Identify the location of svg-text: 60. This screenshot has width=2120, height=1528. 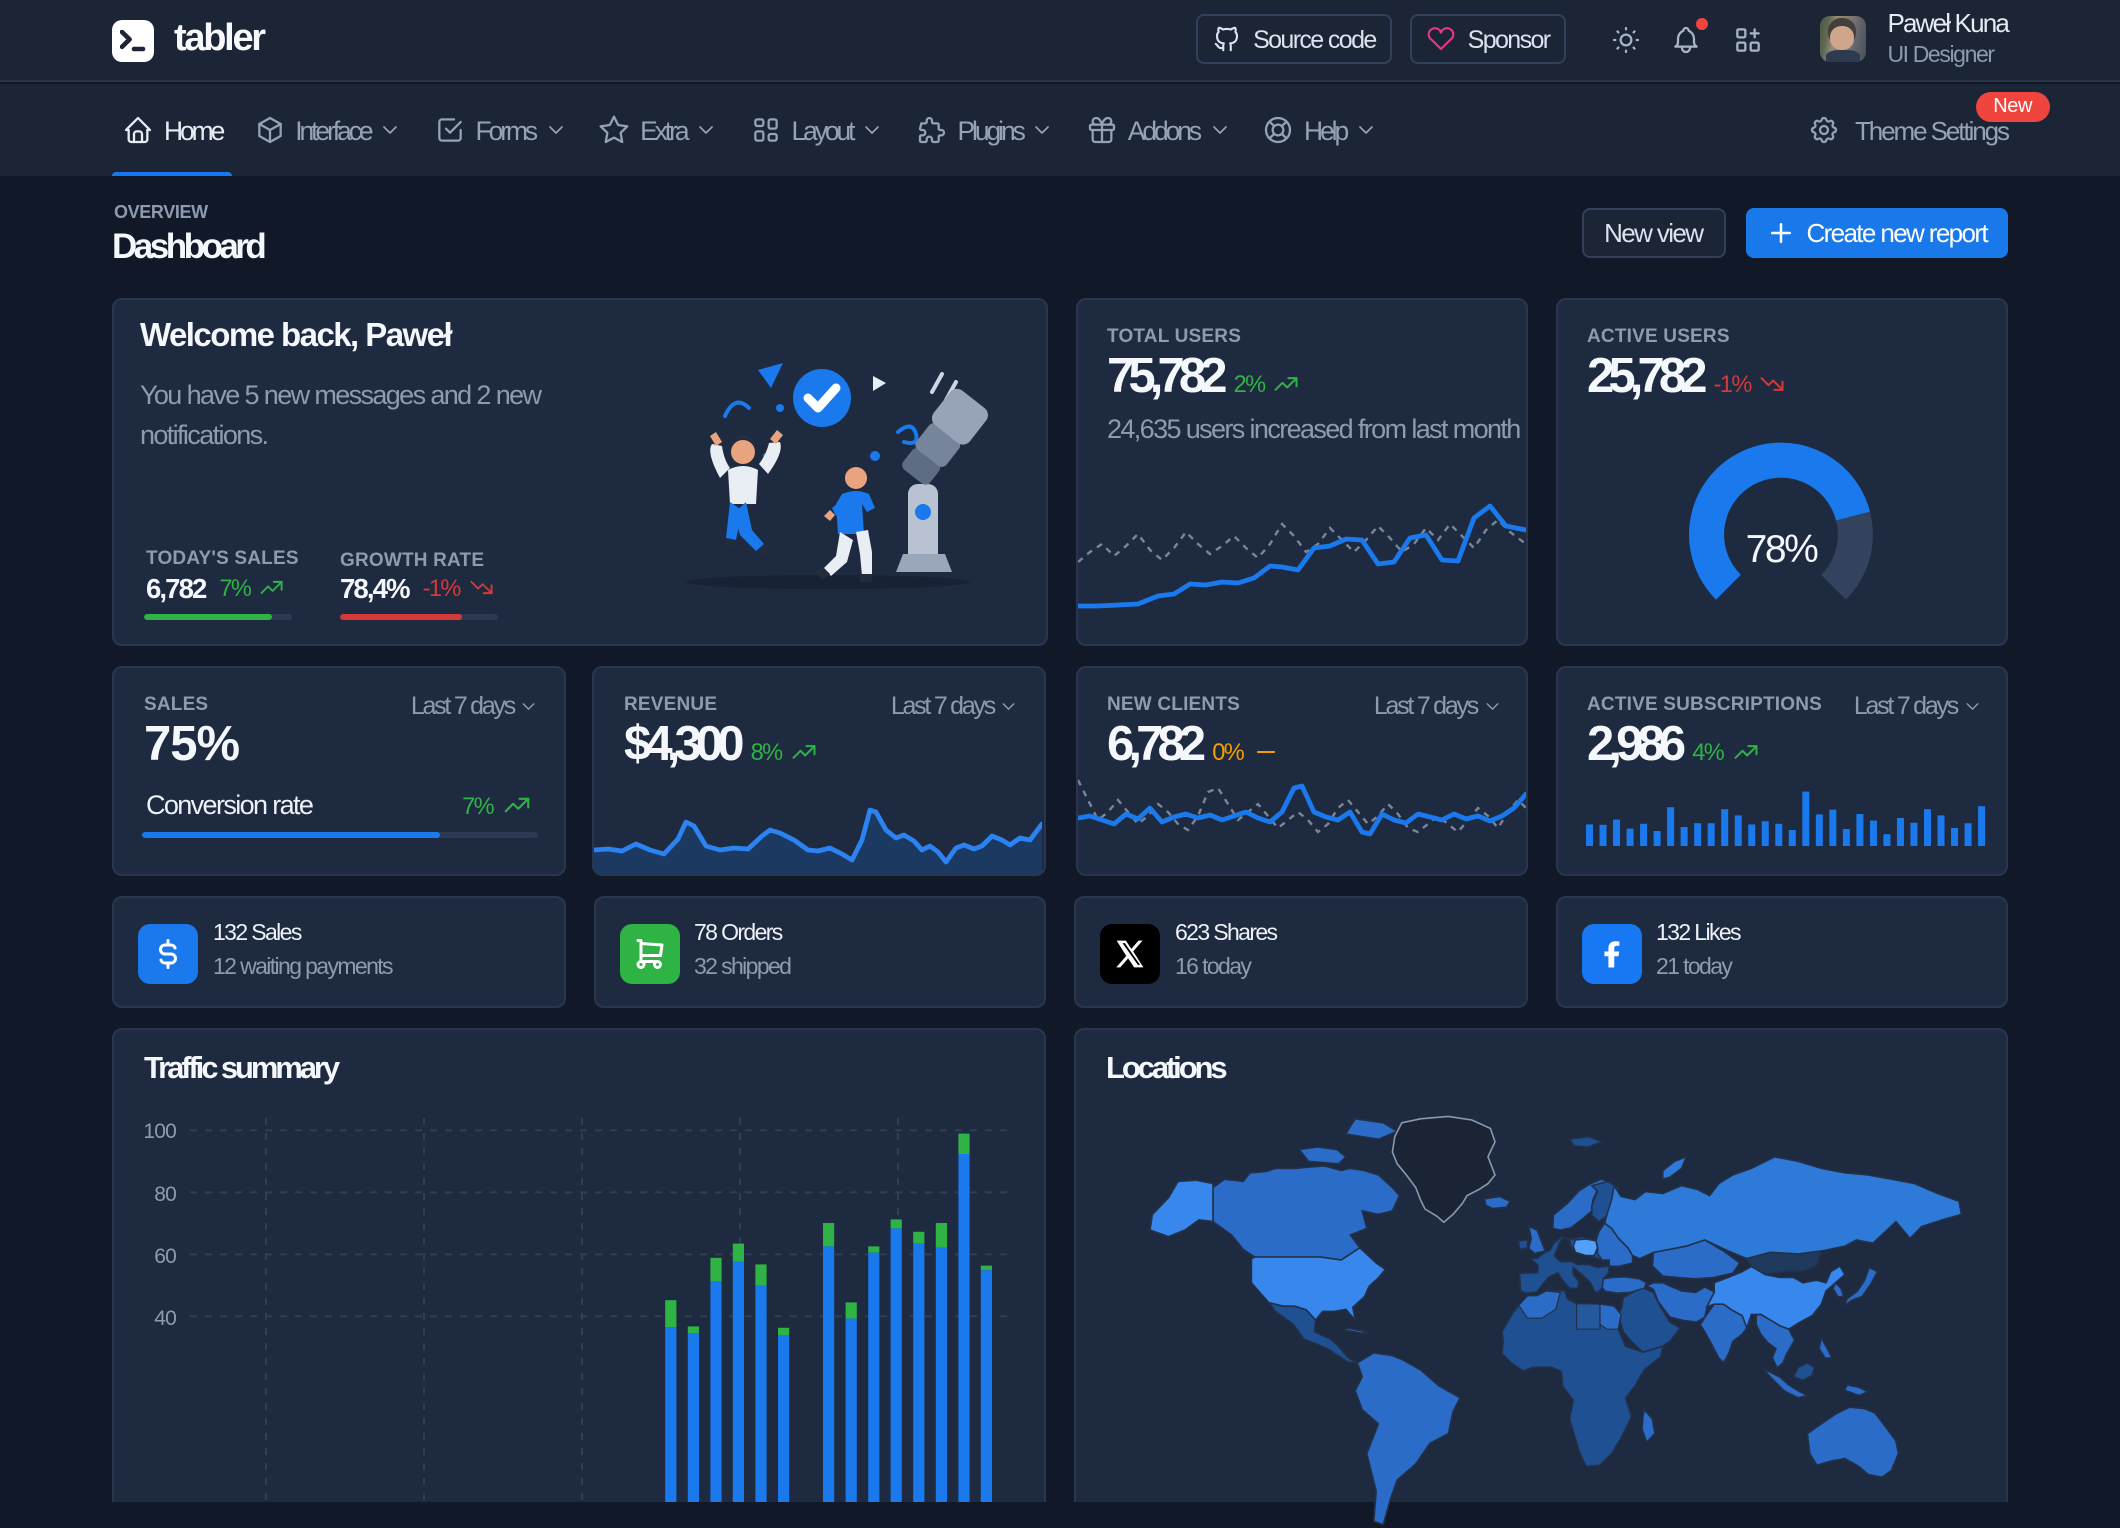
(165, 1256).